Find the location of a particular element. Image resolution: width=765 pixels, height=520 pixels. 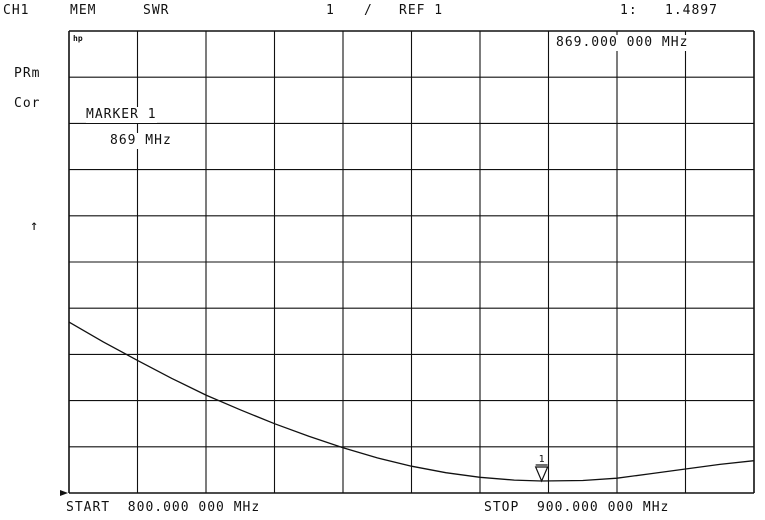

start-frequency-label: START 800.000 000 MHz is located at coordinates (163, 507).